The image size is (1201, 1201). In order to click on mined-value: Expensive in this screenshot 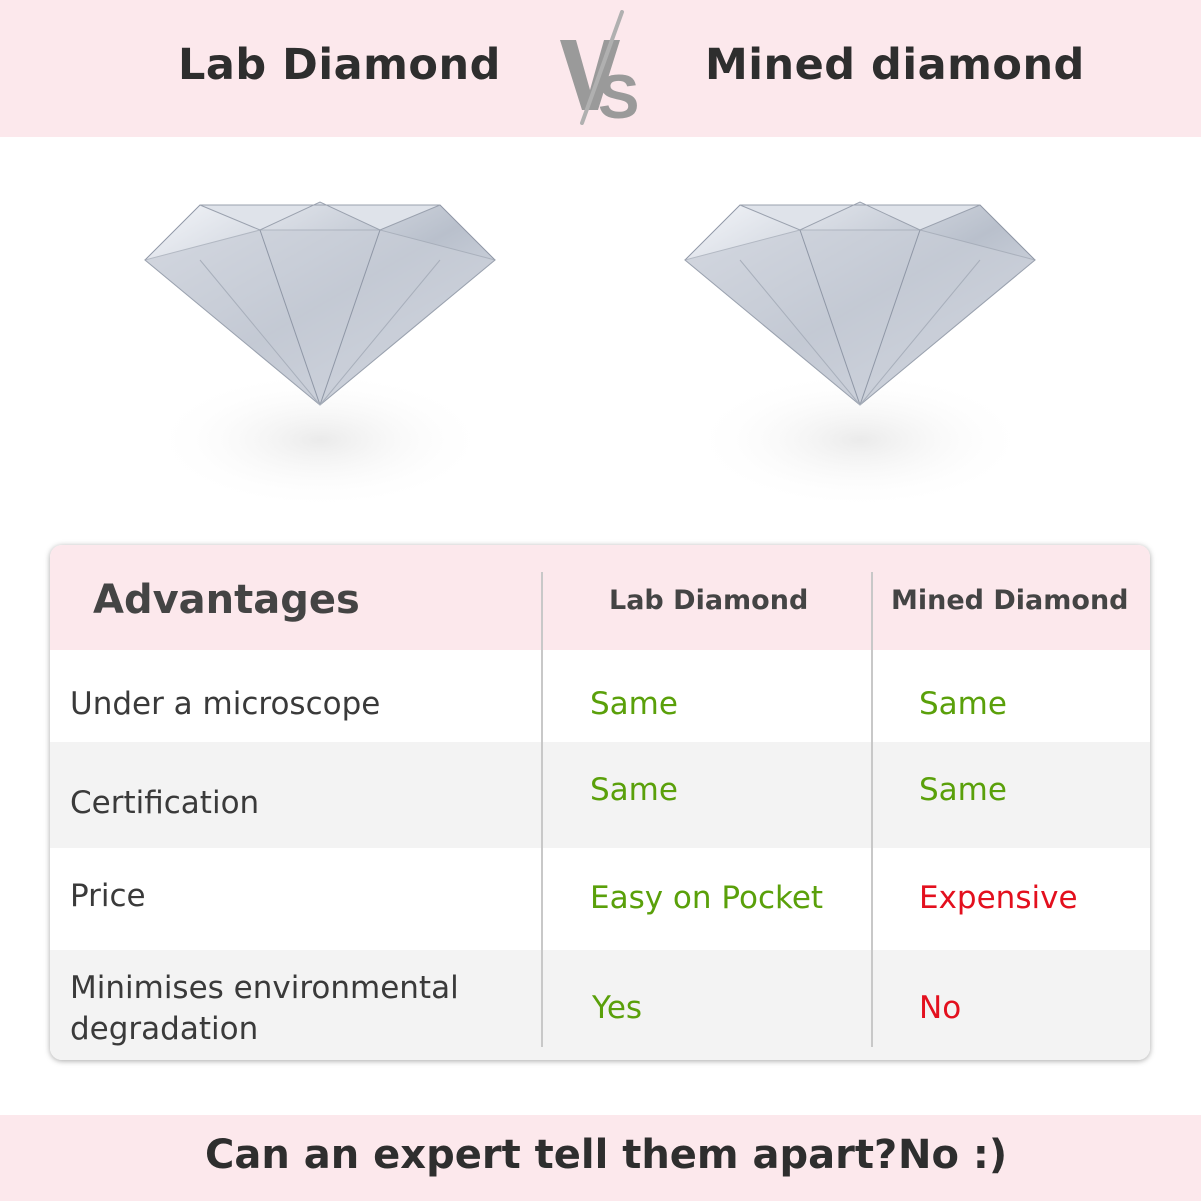, I will do `click(998, 898)`.